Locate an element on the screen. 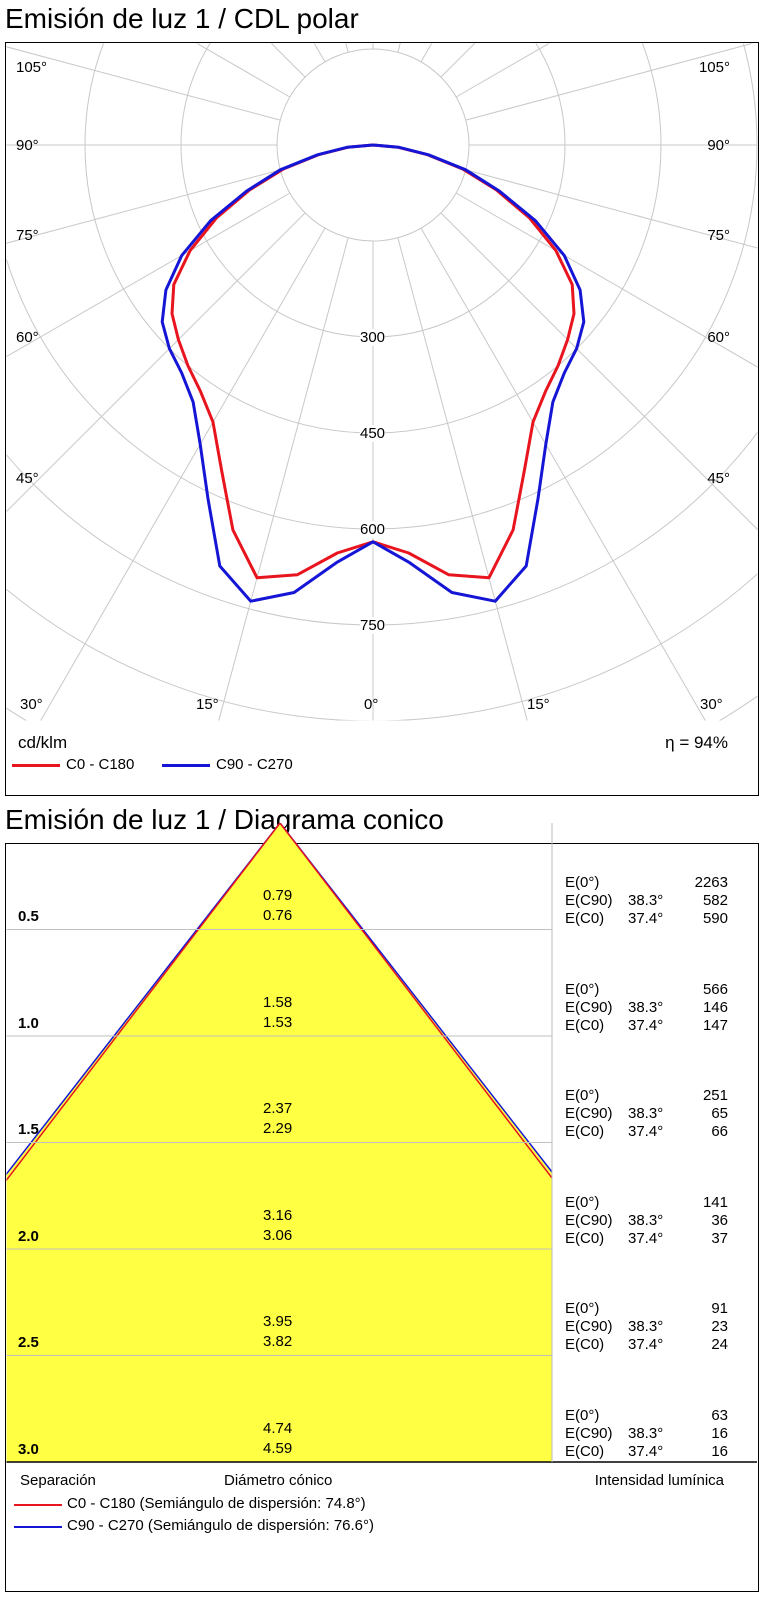 This screenshot has height=1602, width=764. cone-row-separation: 3.0 is located at coordinates (28, 1449).